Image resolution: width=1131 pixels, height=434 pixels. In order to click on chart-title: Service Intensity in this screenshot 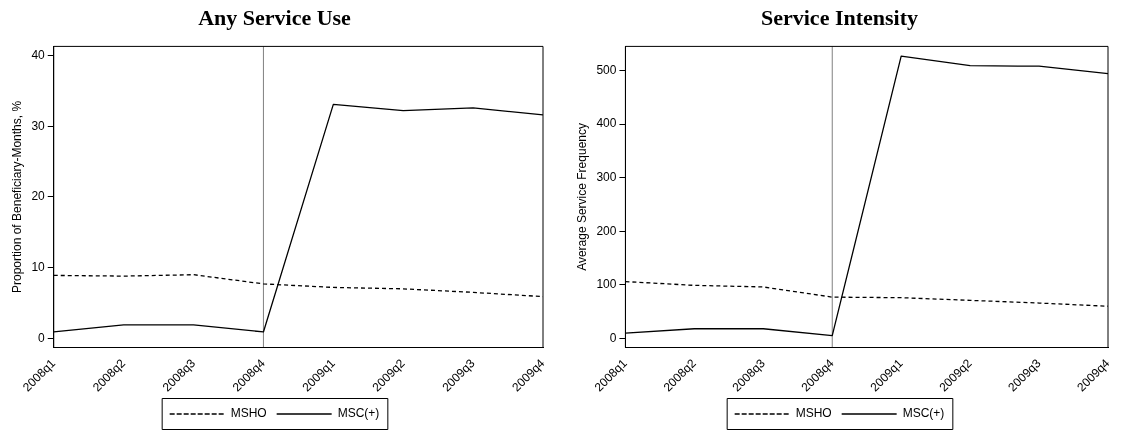, I will do `click(839, 17)`.